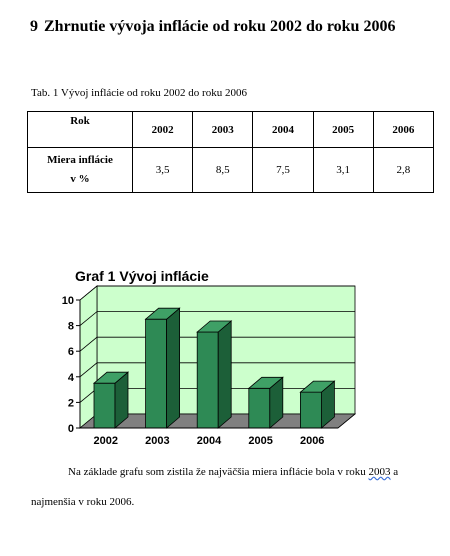  Describe the element at coordinates (223, 170) in the screenshot. I see `value-cell: 8,5` at that location.